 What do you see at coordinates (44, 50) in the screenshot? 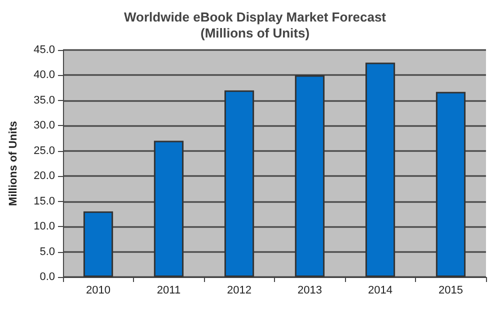
I see `y-tick-label: 45.0` at bounding box center [44, 50].